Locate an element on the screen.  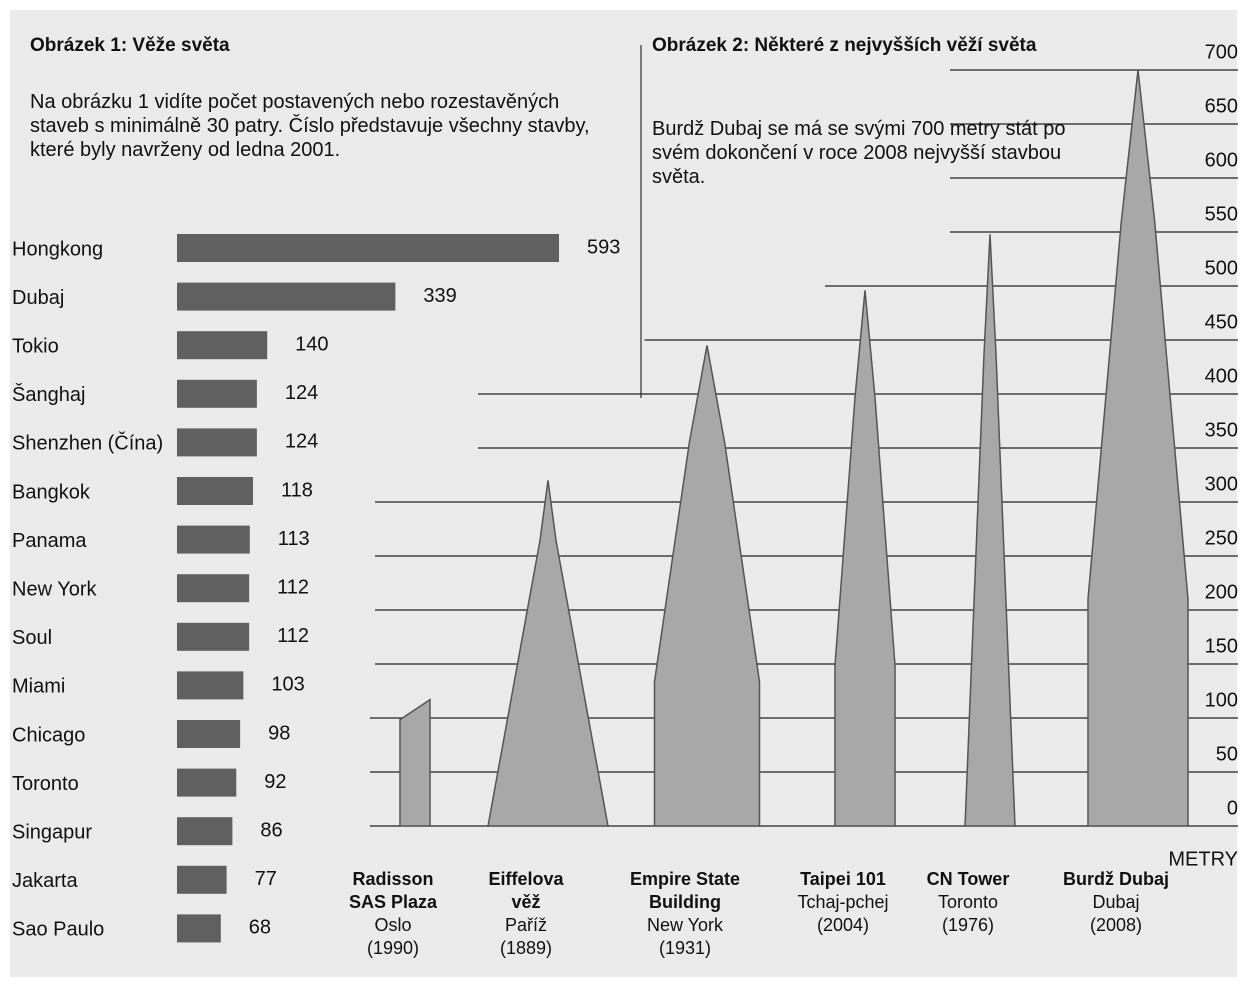
tower-label: Burdž Dubaj Dubaj (2008) is located at coordinates (1116, 902).